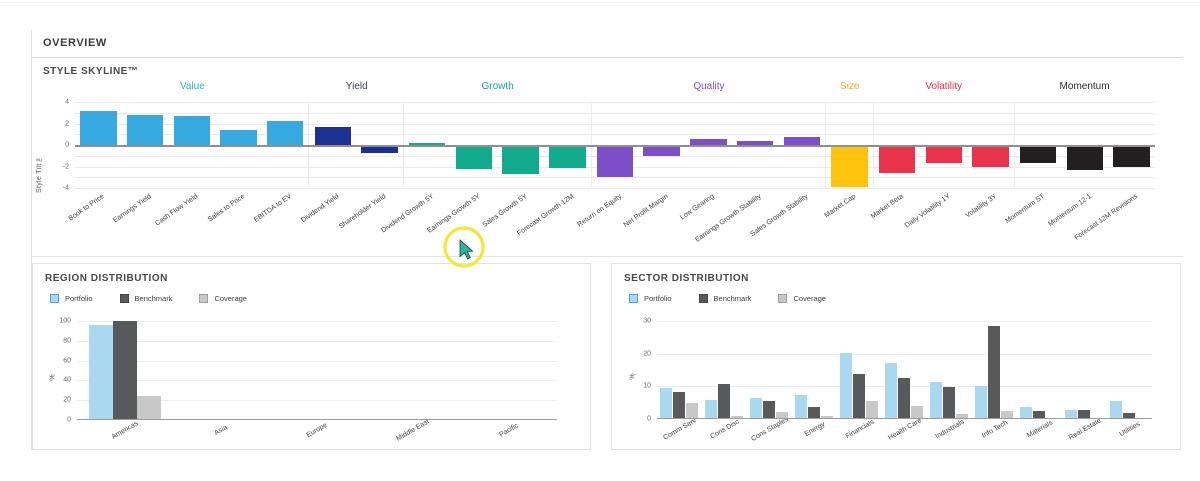 The image size is (1200, 481). What do you see at coordinates (904, 431) in the screenshot?
I see `x-axis-label-cell: Health Care` at bounding box center [904, 431].